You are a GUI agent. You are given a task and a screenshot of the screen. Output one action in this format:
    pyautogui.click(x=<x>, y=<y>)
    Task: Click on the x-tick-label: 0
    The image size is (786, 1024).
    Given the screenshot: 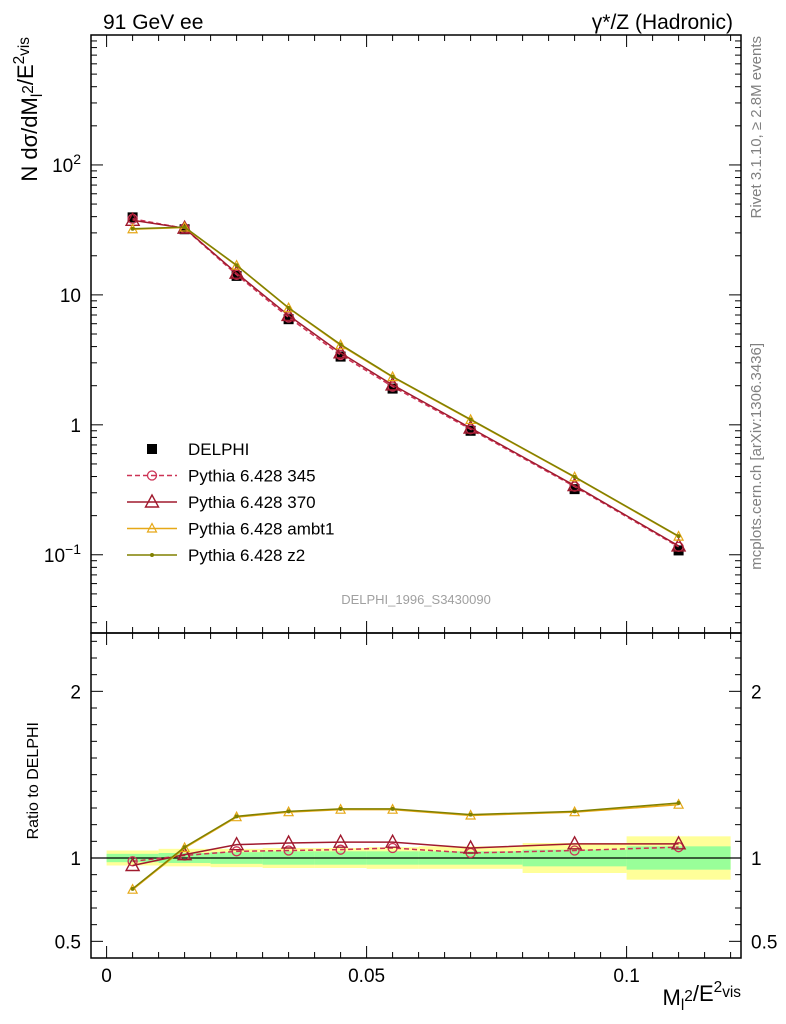 What is the action you would take?
    pyautogui.click(x=106, y=976)
    